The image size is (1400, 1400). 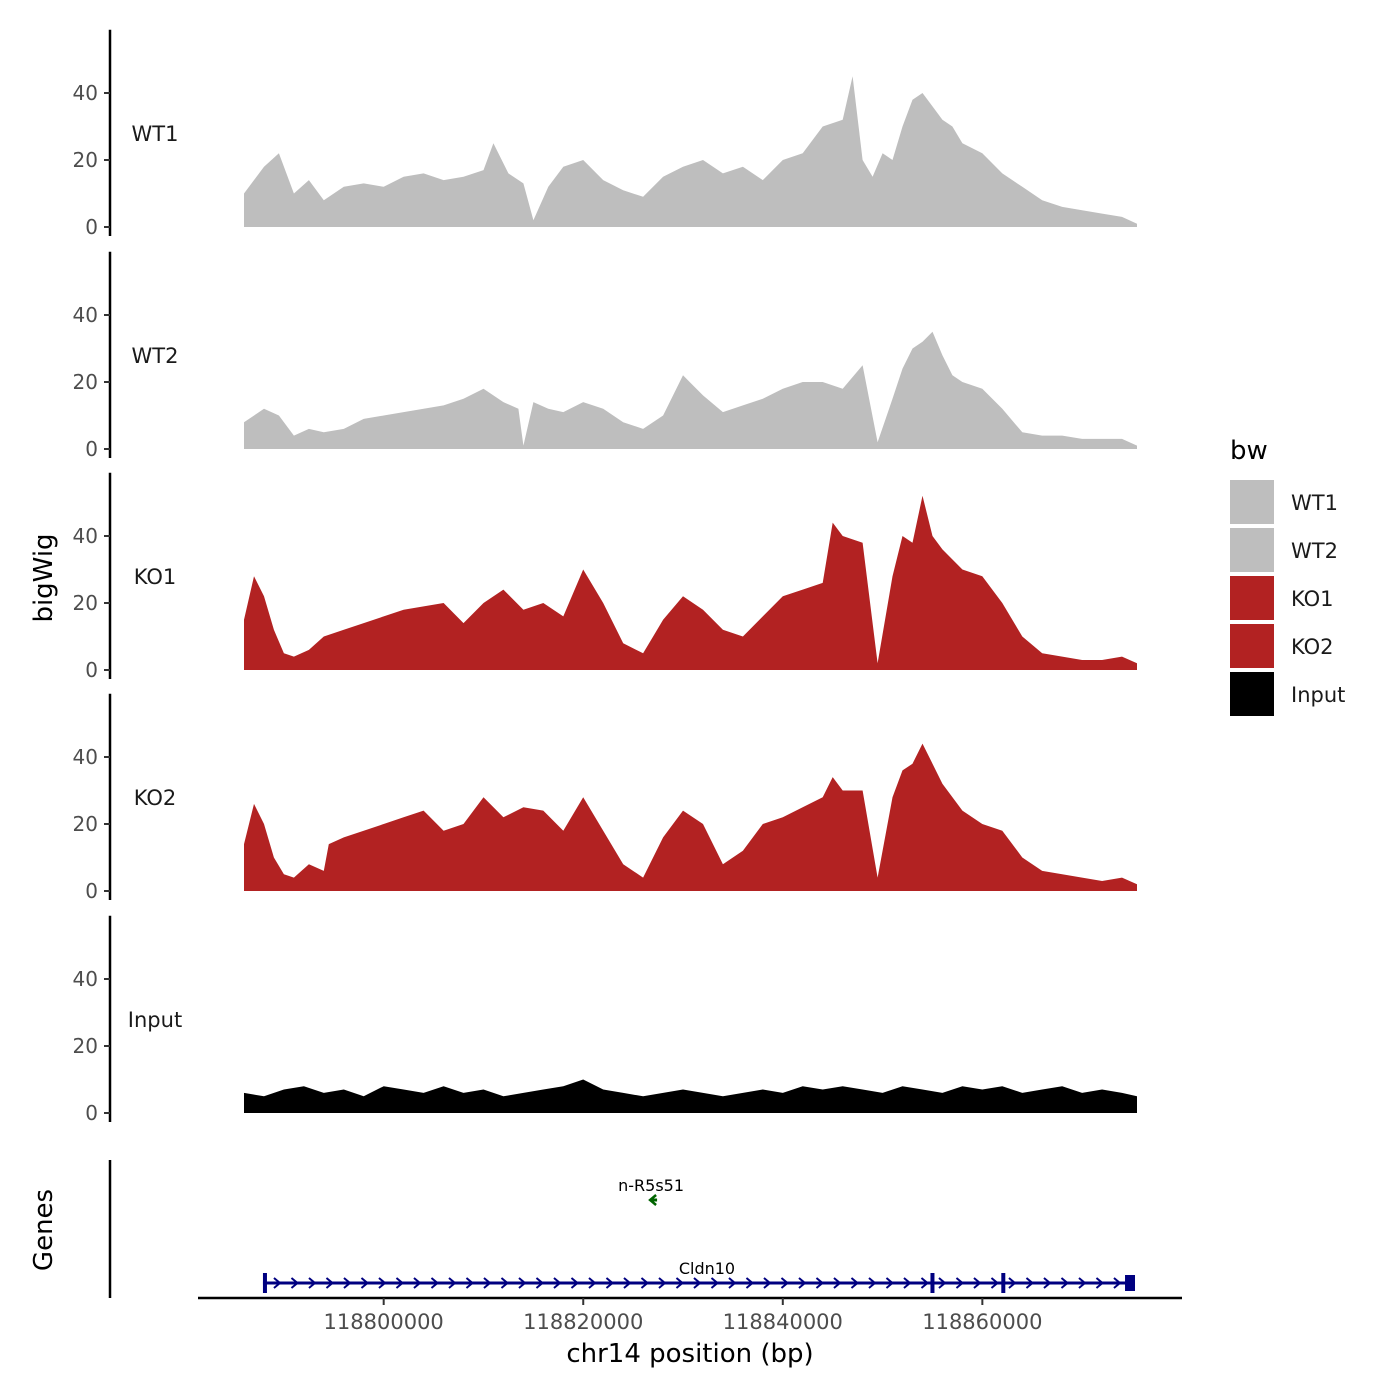 I want to click on legend-label: KO2, so click(x=1312, y=647).